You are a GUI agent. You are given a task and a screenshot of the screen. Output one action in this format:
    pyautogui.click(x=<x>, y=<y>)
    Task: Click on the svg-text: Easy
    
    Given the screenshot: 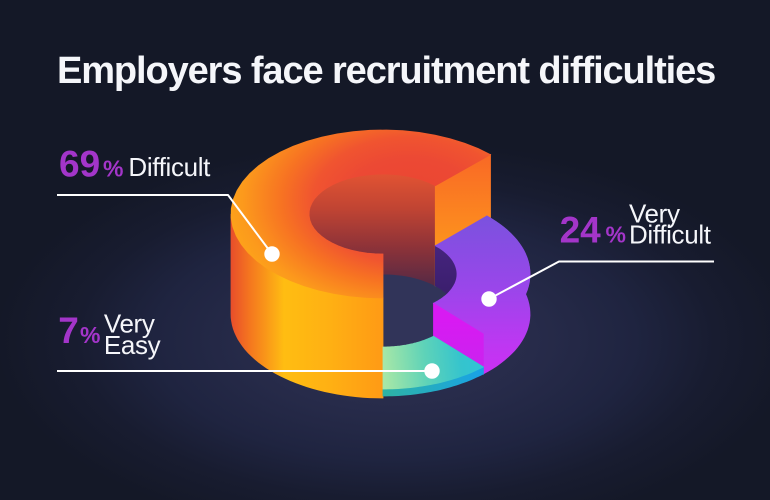 What is the action you would take?
    pyautogui.click(x=132, y=345)
    